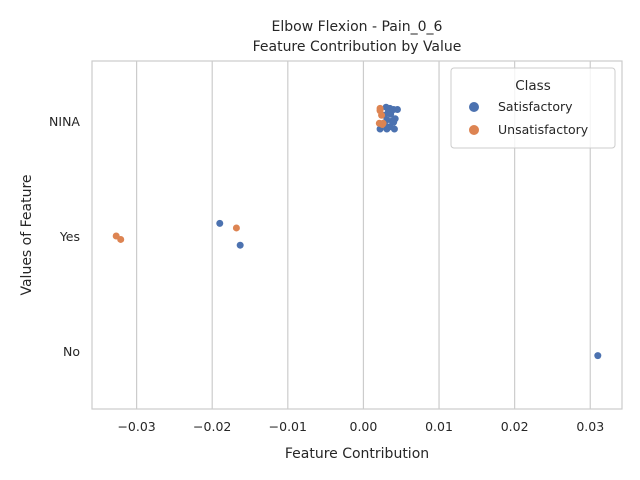  Describe the element at coordinates (288, 426) in the screenshot. I see `x-tick-label: −0.01` at that location.